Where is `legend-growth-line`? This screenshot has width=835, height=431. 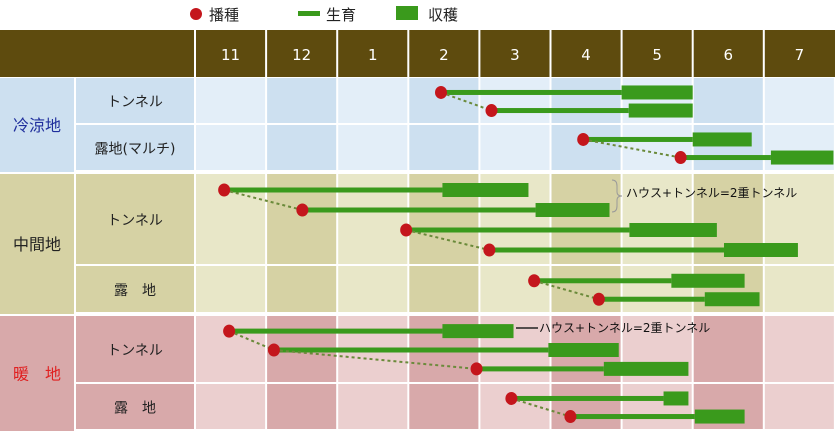 legend-growth-line is located at coordinates (309, 13).